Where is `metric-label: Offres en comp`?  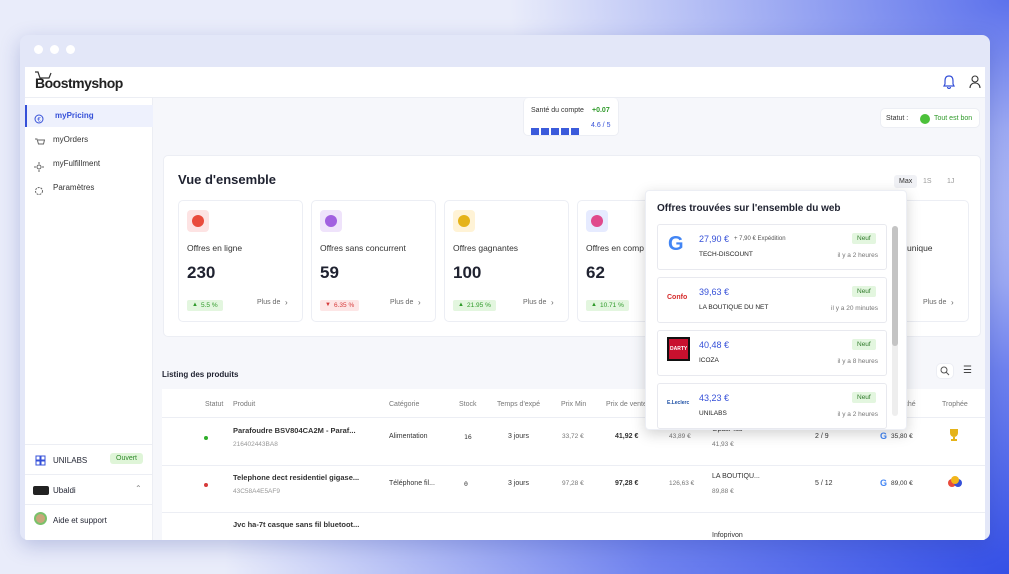
metric-label: Offres en comp is located at coordinates (615, 248).